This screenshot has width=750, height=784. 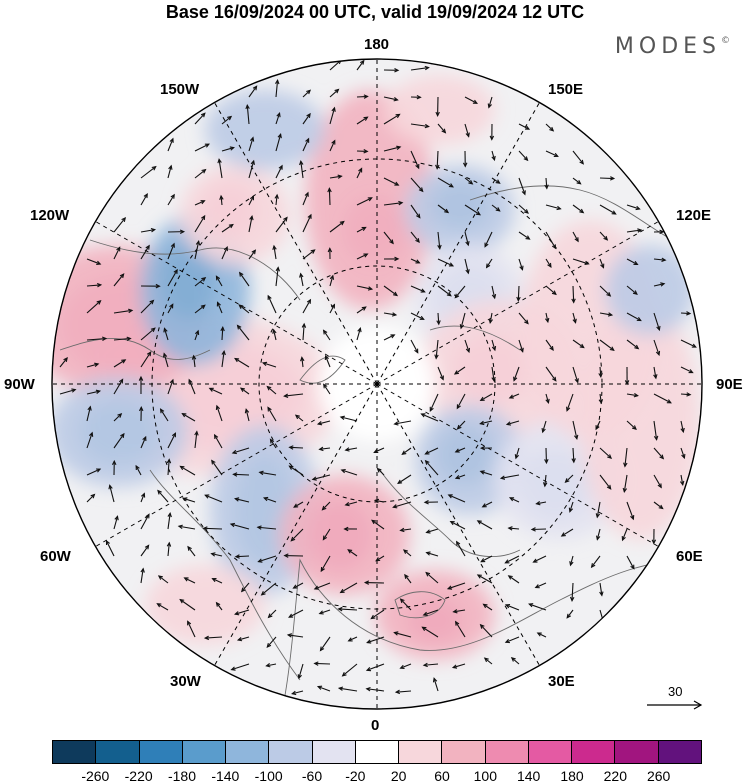 What do you see at coordinates (615, 776) in the screenshot?
I see `colorbar-tick-label: 220` at bounding box center [615, 776].